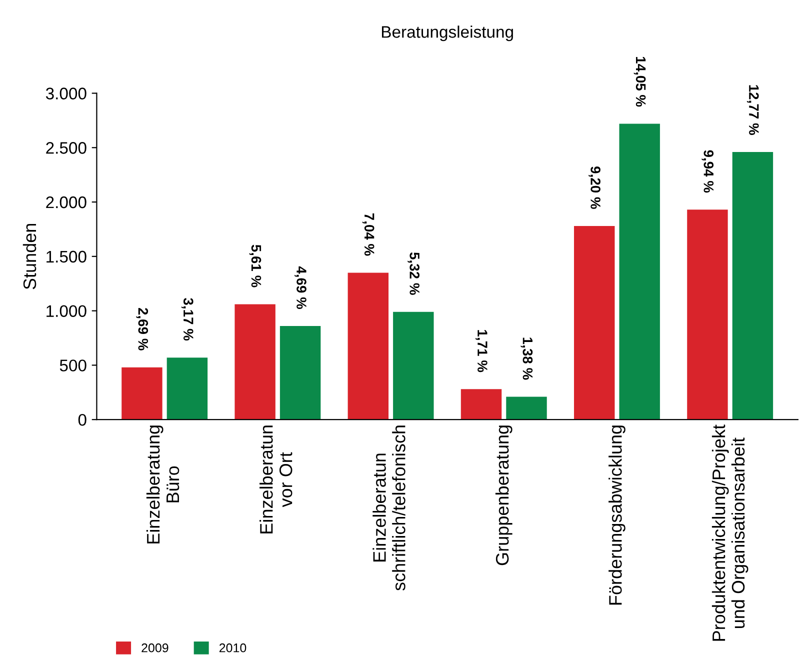 The width and height of the screenshot is (806, 666). Describe the element at coordinates (73, 366) in the screenshot. I see `y-tick-label: 500` at that location.